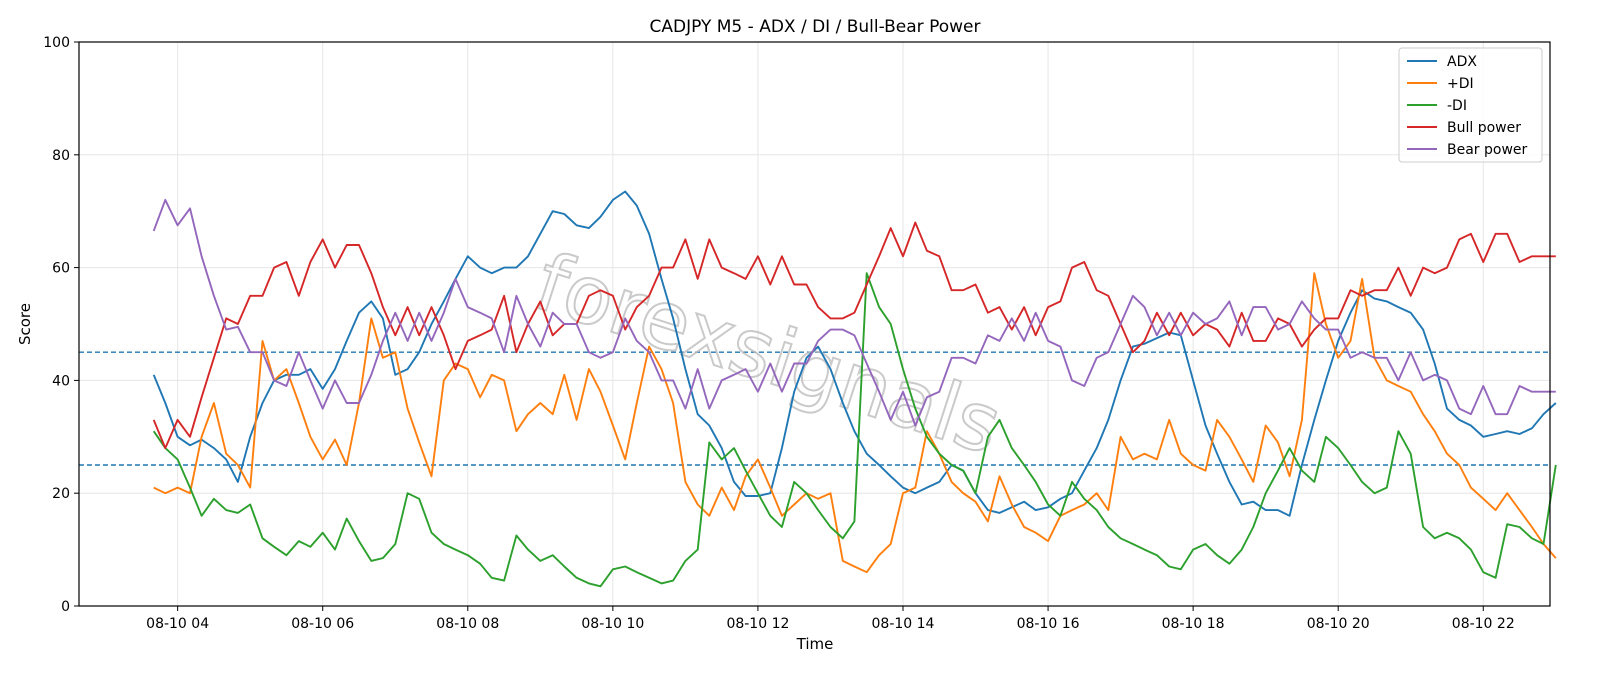 The height and width of the screenshot is (686, 1600). I want to click on legend-label: ADX, so click(1462, 62).